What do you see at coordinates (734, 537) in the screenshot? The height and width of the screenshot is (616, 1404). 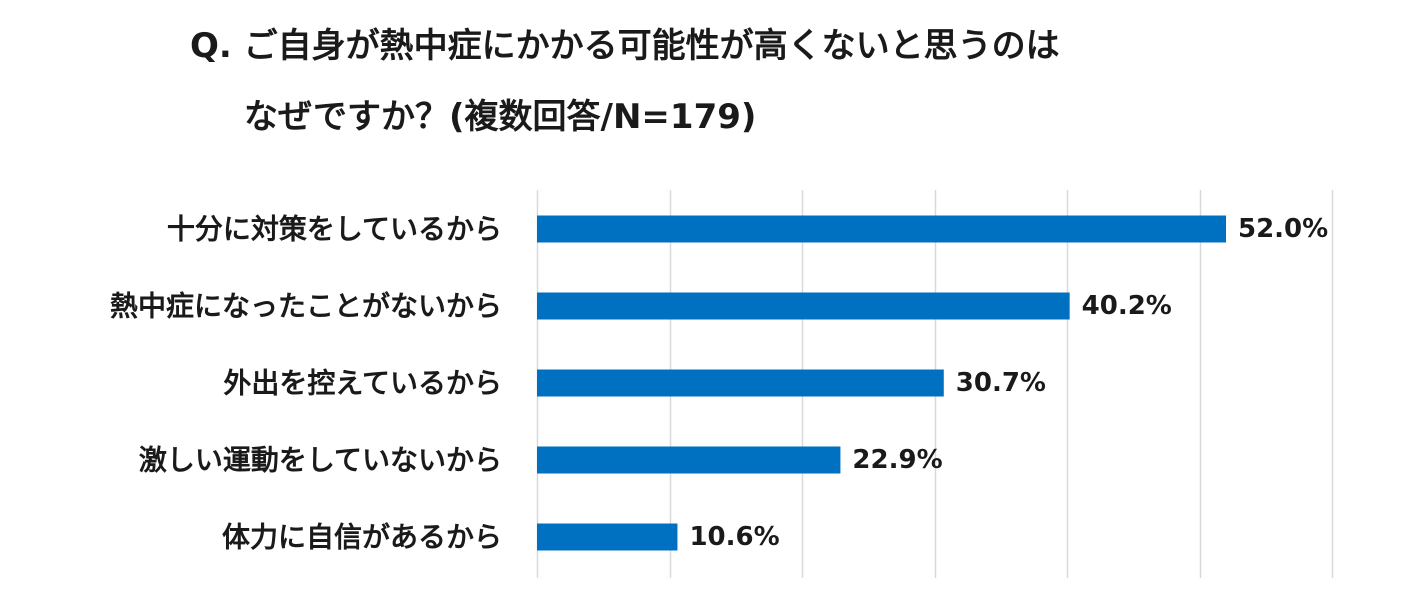 I see `data-label: 10.6%` at bounding box center [734, 537].